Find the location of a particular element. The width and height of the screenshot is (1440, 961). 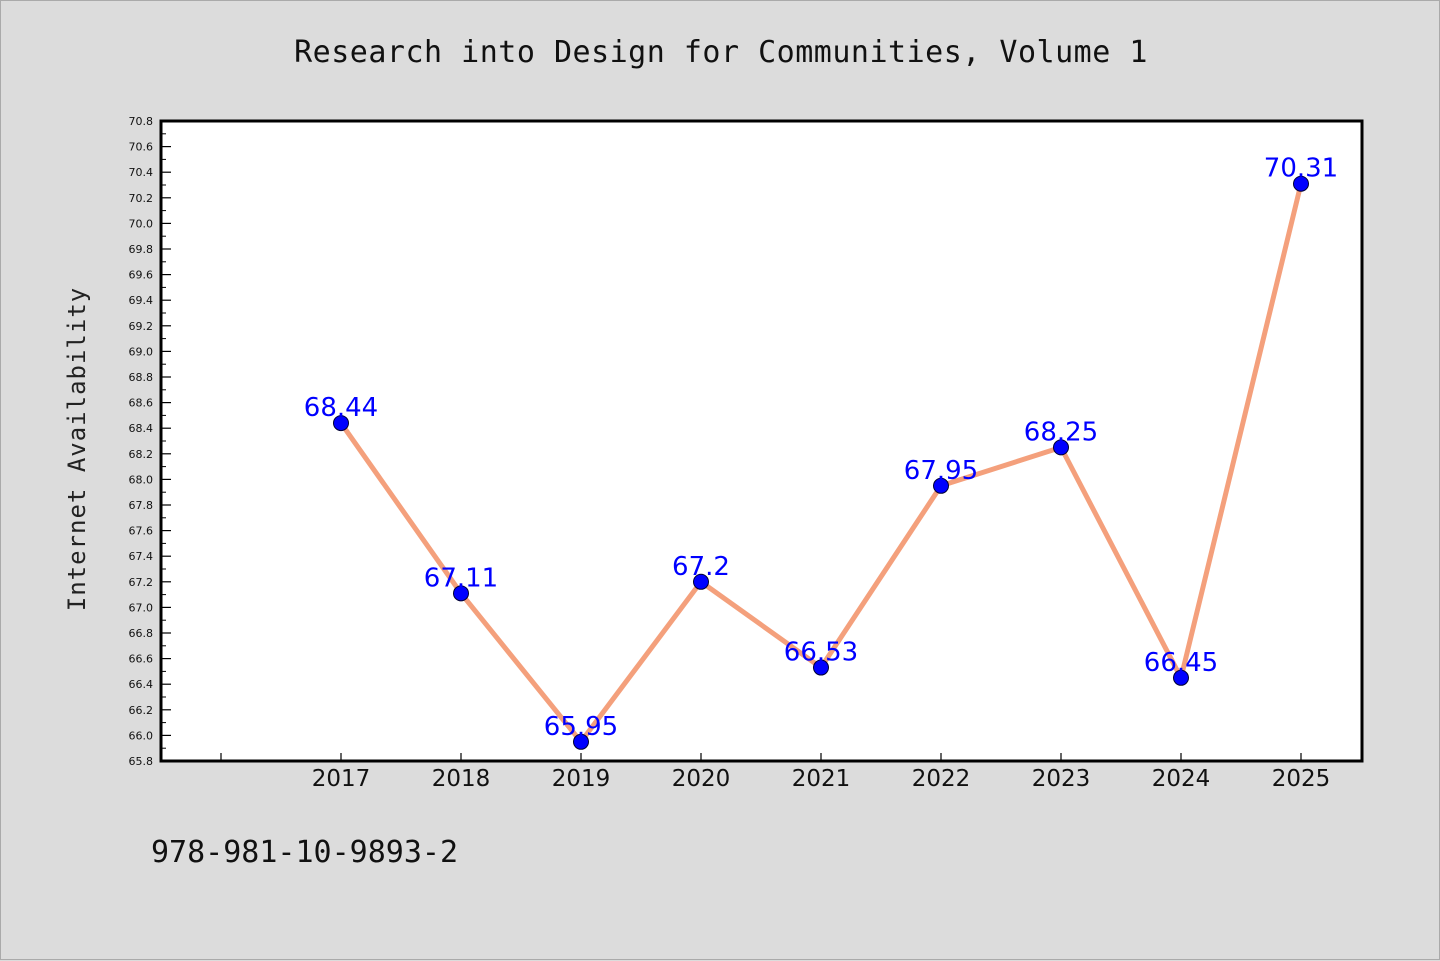

x-tick-label: 2019 is located at coordinates (581, 779).